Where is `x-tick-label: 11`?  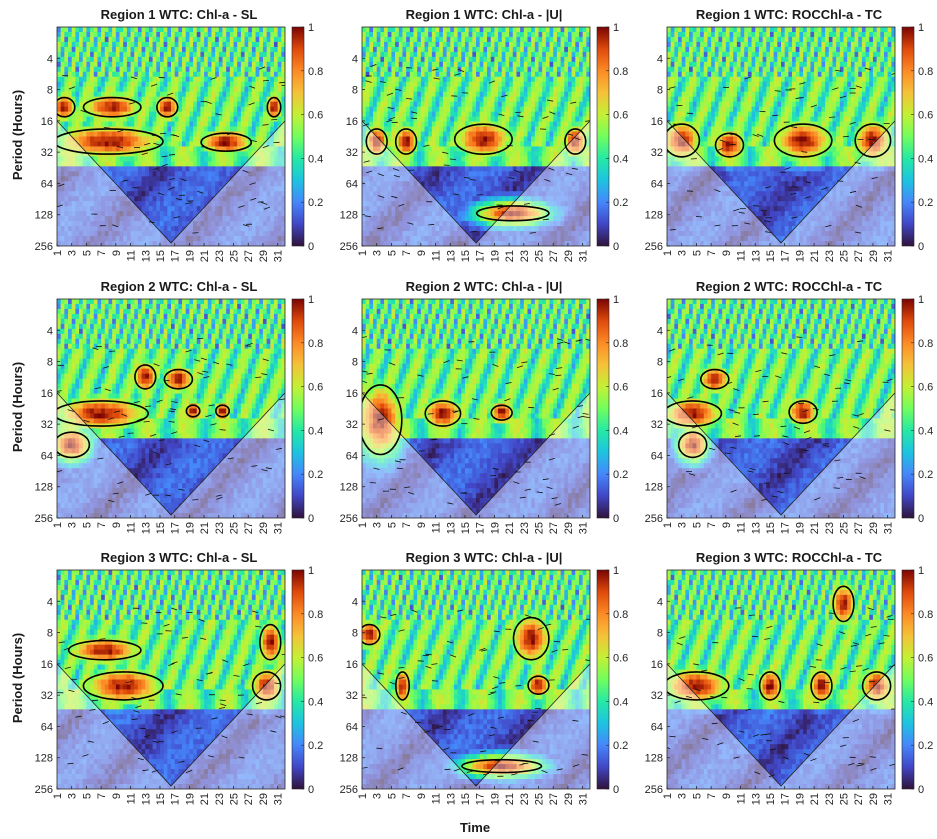 x-tick-label: 11 is located at coordinates (132, 527).